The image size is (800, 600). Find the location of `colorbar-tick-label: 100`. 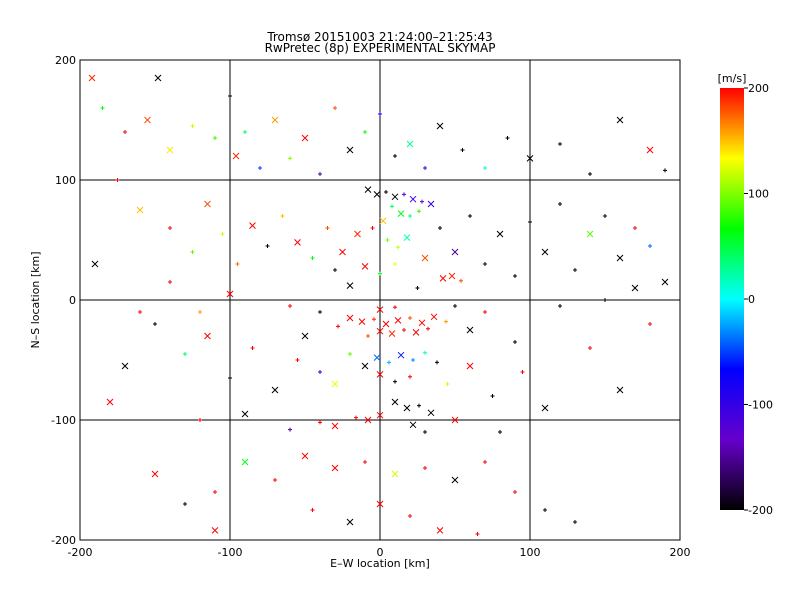

colorbar-tick-label: 100 is located at coordinates (758, 194).